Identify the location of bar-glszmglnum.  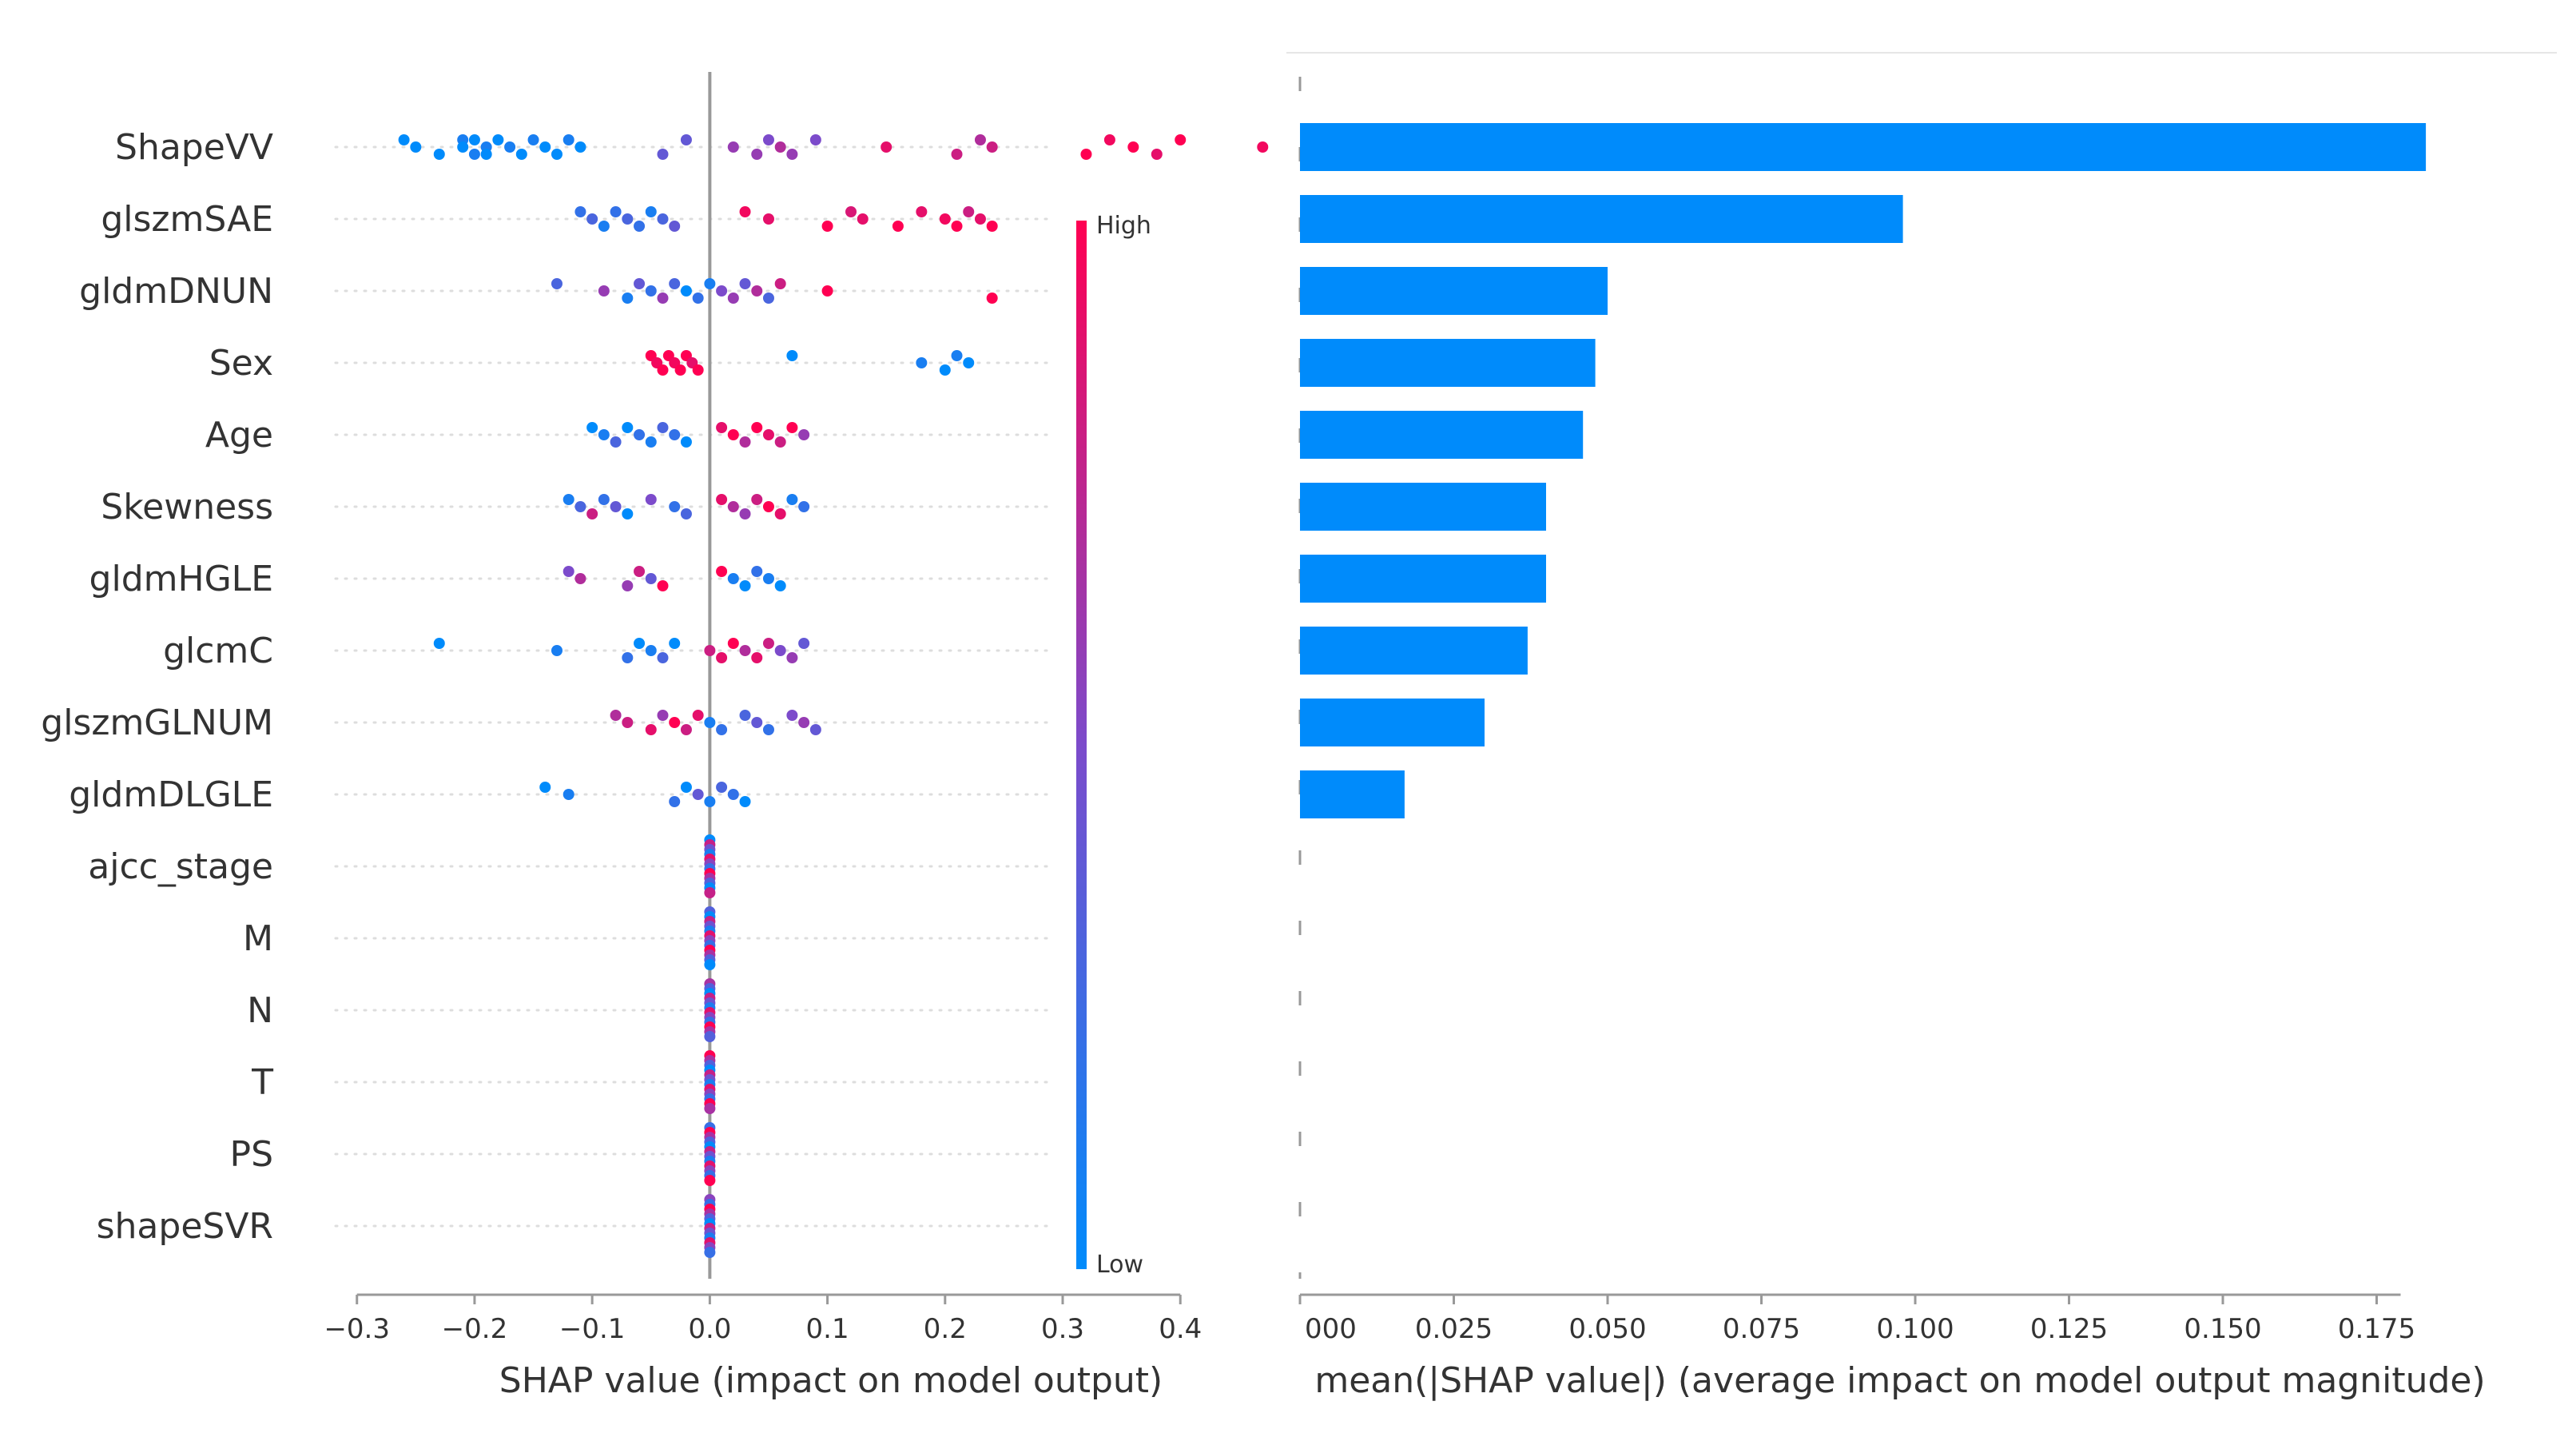
(1392, 722).